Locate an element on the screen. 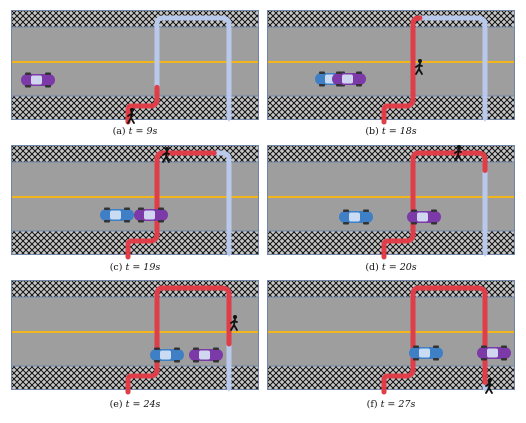 The width and height of the screenshot is (526, 423). scene-panel-c is located at coordinates (135, 202).